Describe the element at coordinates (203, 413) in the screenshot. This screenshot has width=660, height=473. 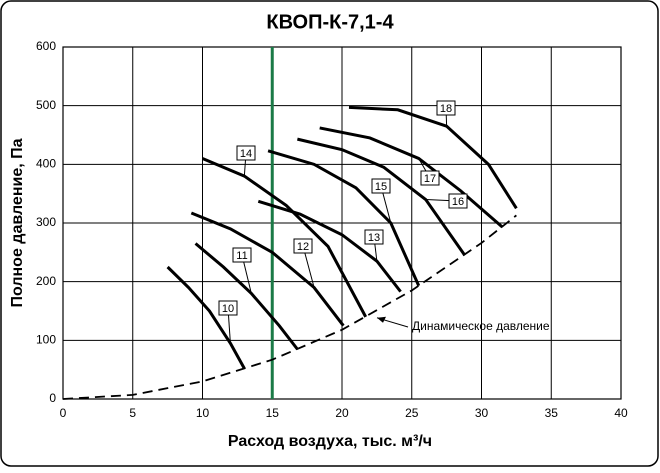
I see `x-tick-label: 10` at that location.